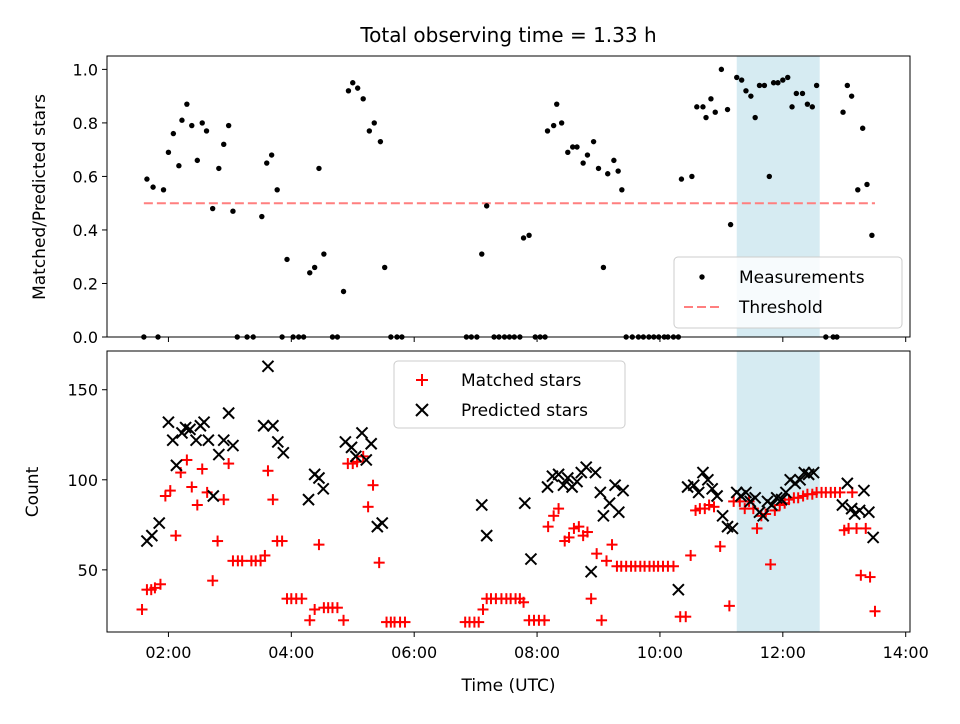 Image resolution: width=960 pixels, height=724 pixels. Describe the element at coordinates (33, 491) in the screenshot. I see `bottom-y-axis-label: Count` at that location.